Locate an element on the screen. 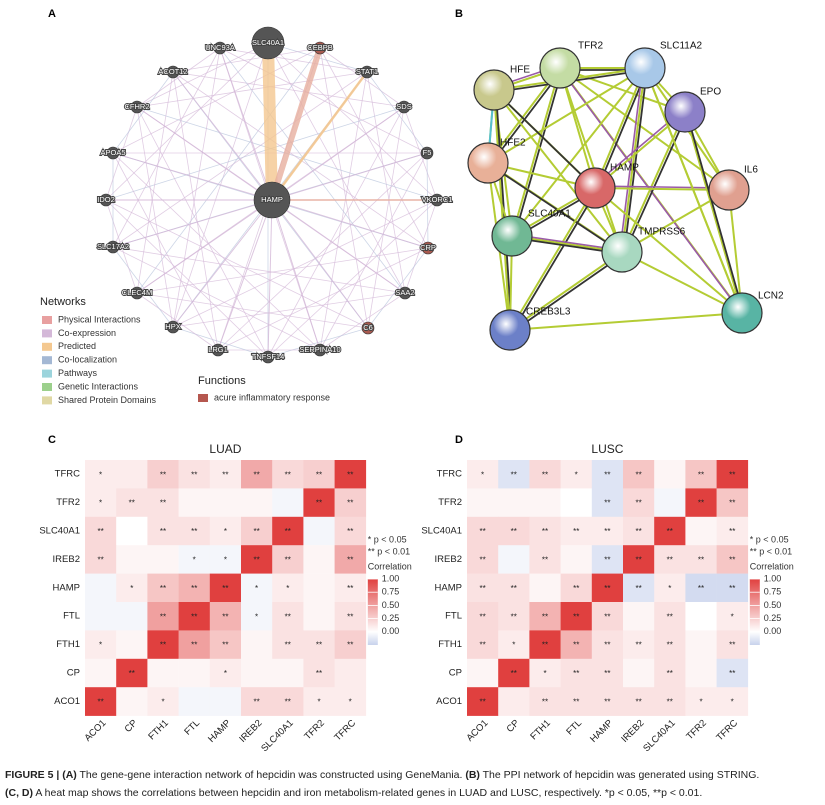 This screenshot has width=825, height=805. colorbar-title: Correlation is located at coordinates (390, 566).